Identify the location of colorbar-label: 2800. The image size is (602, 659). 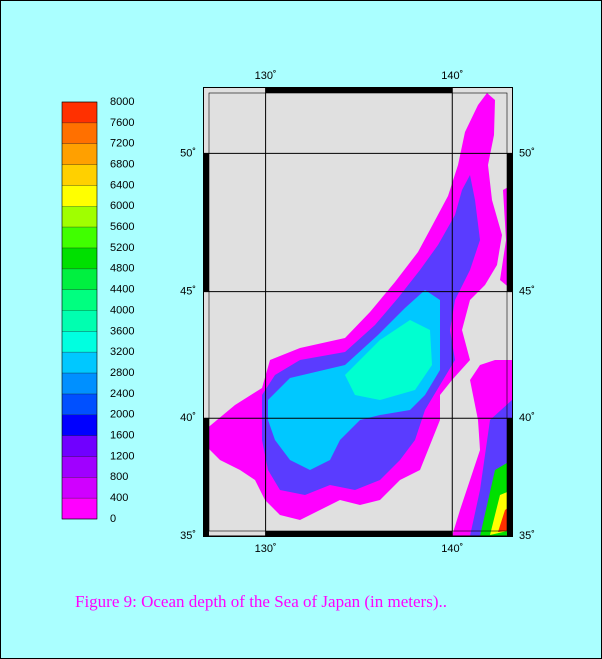
(122, 373).